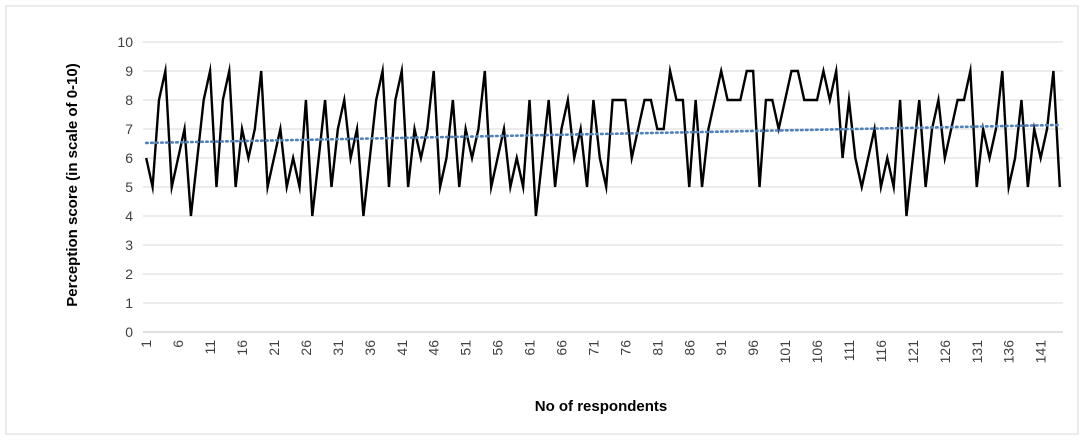 The image size is (1084, 440). What do you see at coordinates (210, 347) in the screenshot?
I see `x-tick-label-11: 11` at bounding box center [210, 347].